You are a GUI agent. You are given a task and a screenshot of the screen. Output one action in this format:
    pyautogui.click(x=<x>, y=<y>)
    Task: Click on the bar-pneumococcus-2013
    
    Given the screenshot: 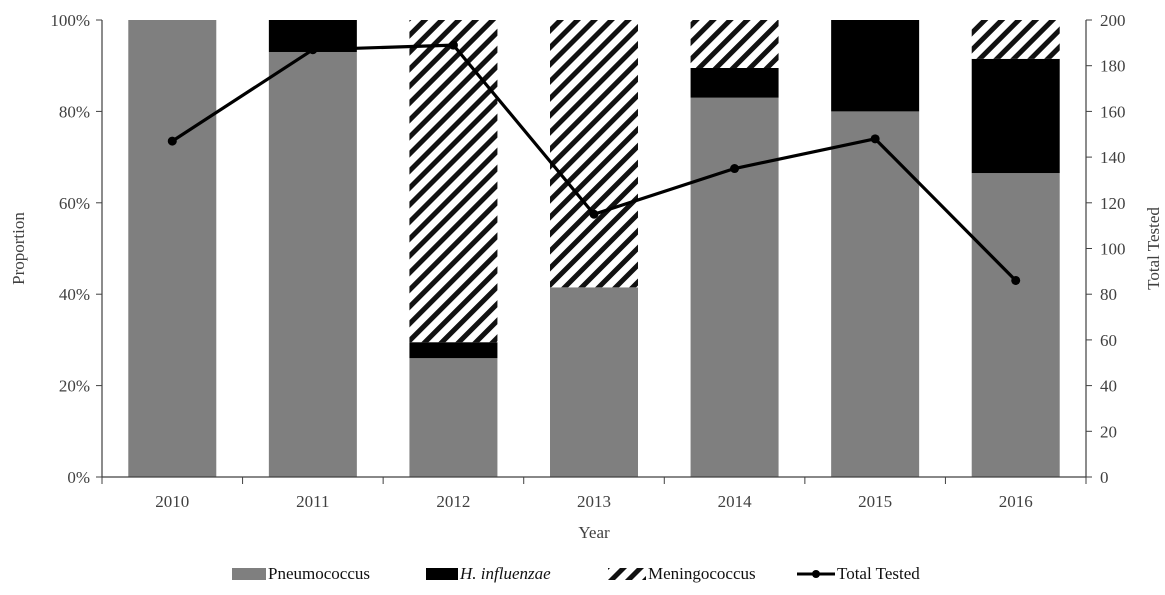 What is the action you would take?
    pyautogui.click(x=594, y=382)
    